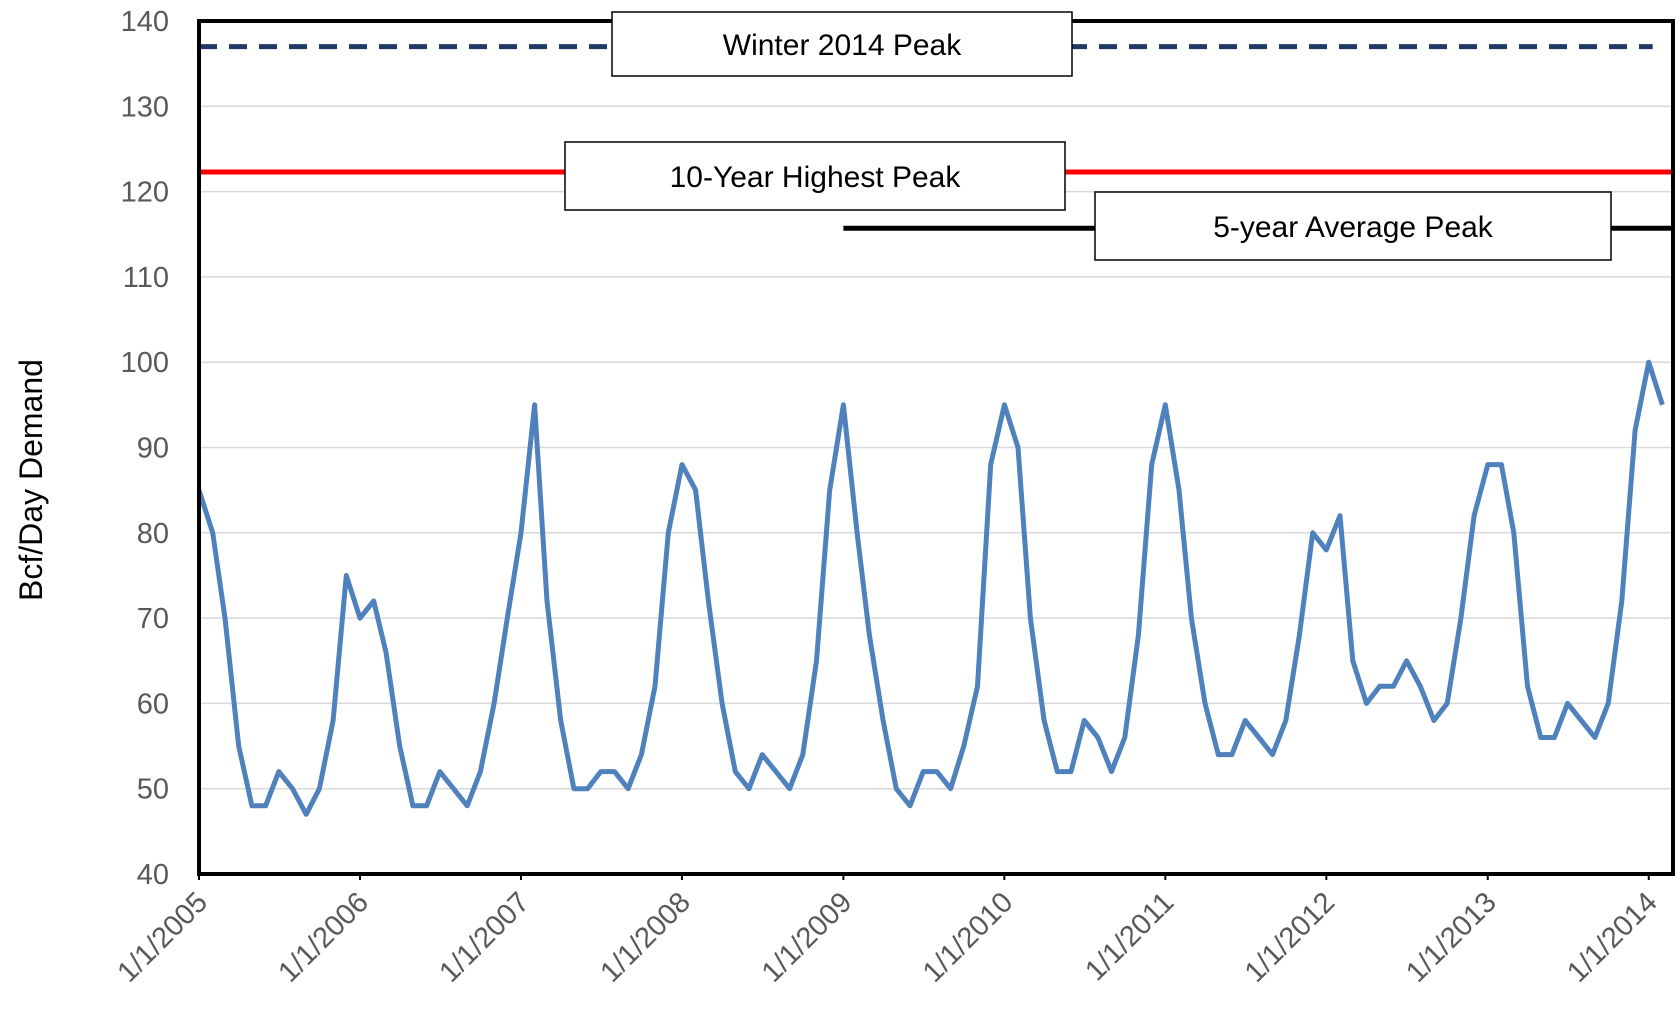 Image resolution: width=1680 pixels, height=1030 pixels. I want to click on x-tick-label: 1/1/2011, so click(1129, 936).